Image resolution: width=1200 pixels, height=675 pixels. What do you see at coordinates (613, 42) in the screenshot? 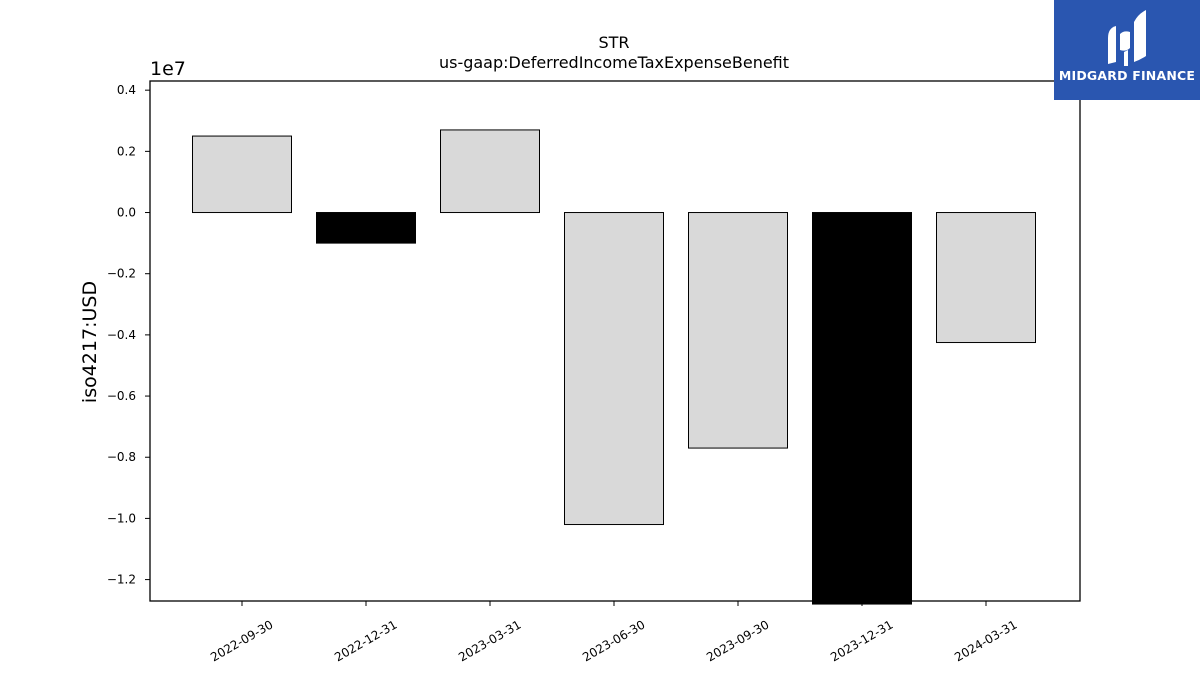
I see `chart-title: STR` at bounding box center [613, 42].